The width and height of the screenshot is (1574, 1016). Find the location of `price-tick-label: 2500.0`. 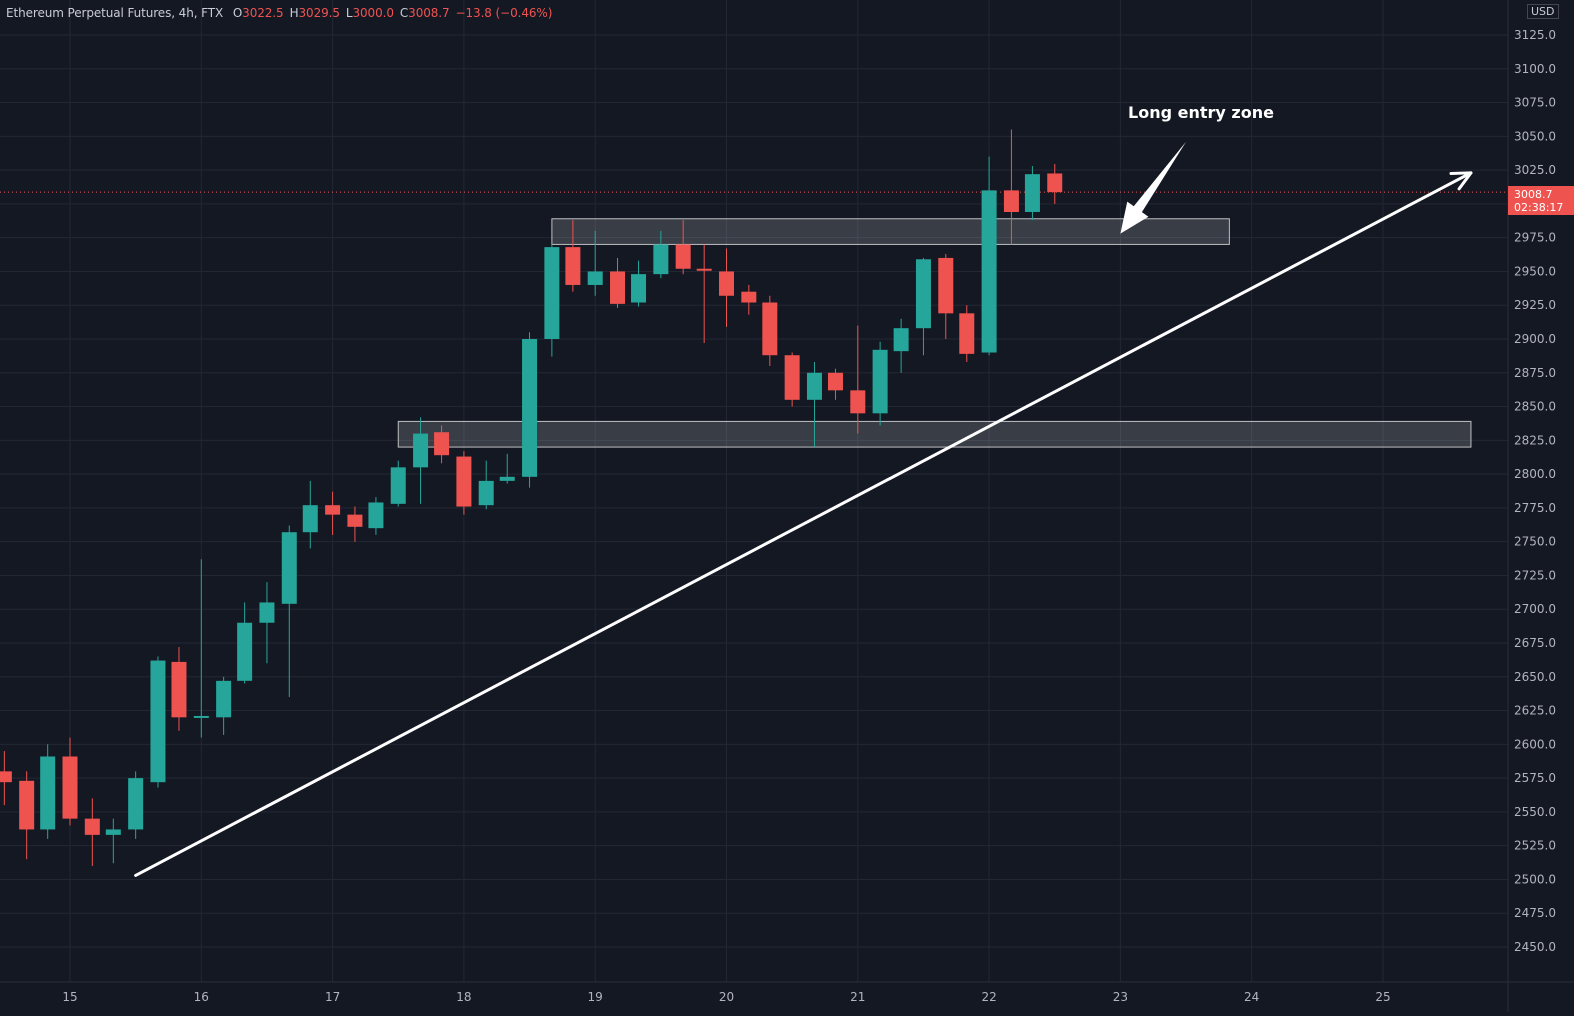

price-tick-label: 2500.0 is located at coordinates (1535, 879).